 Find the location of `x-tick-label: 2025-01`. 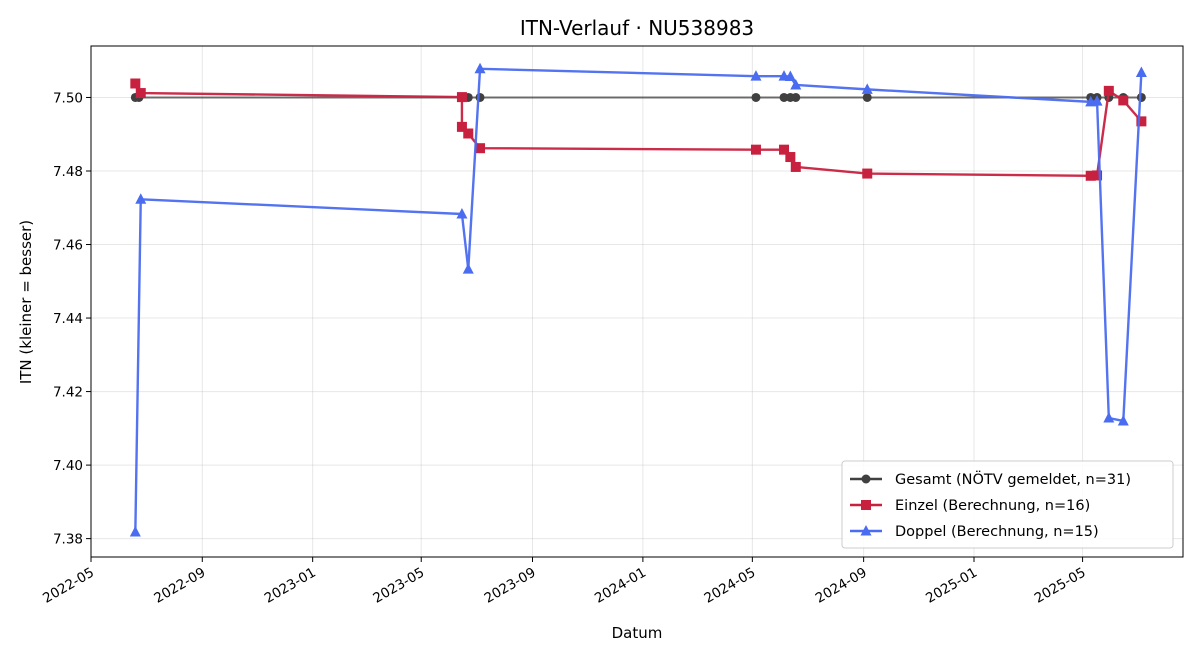

x-tick-label: 2025-01 is located at coordinates (951, 586).